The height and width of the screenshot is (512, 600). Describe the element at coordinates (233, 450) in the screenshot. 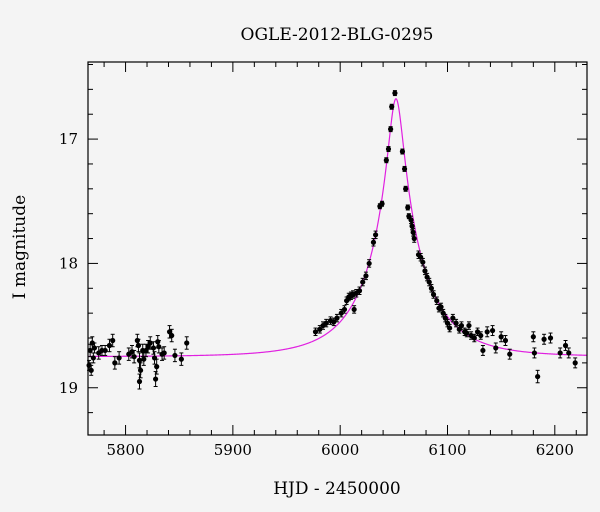

I see `x-tick-label: 5900` at that location.